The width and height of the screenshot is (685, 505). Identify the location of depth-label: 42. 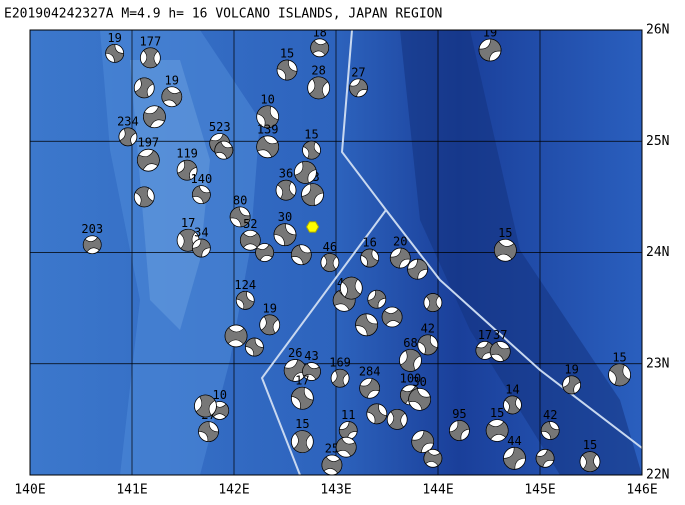
(550, 415).